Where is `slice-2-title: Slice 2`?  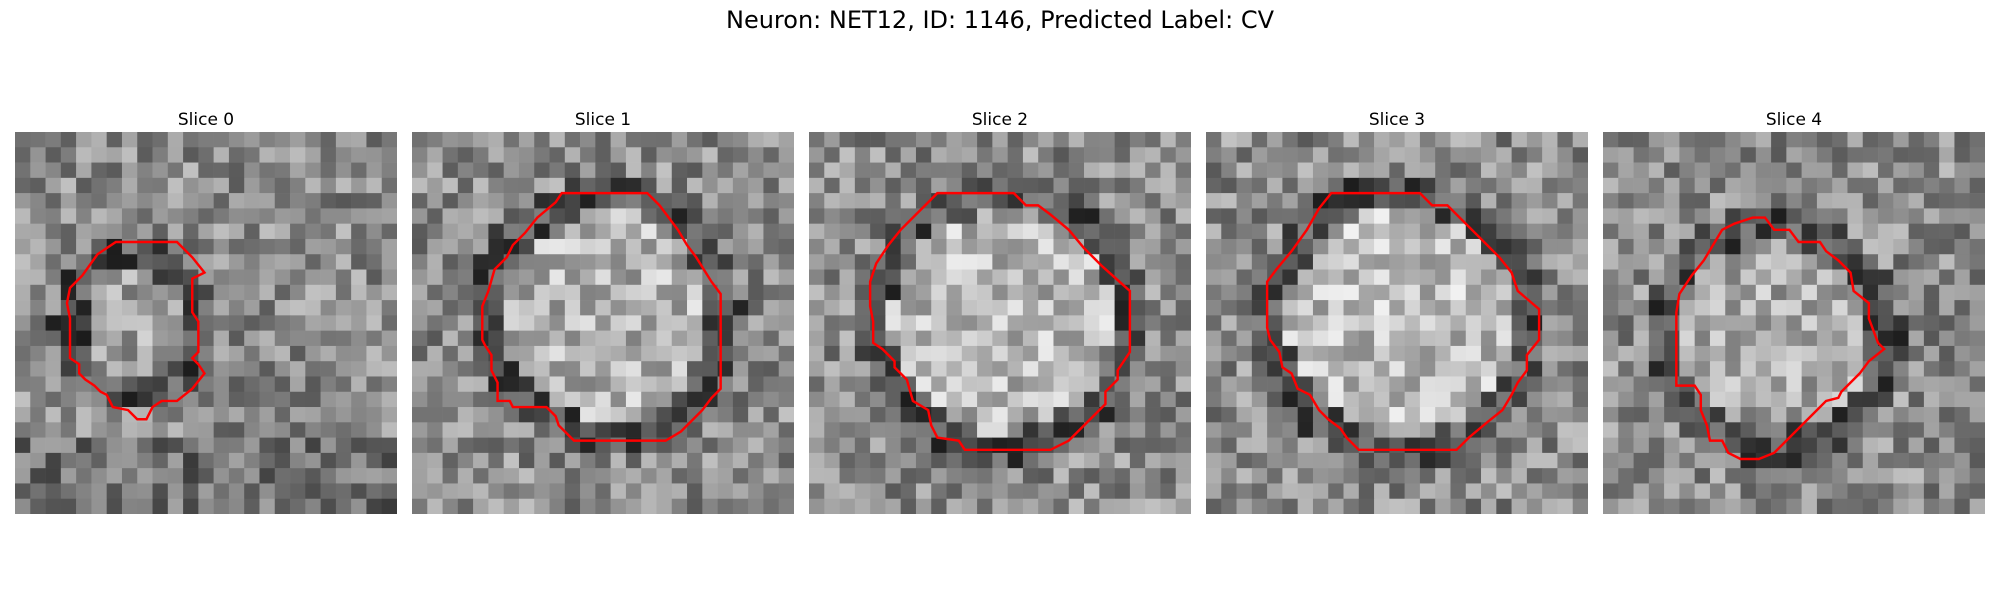 slice-2-title: Slice 2 is located at coordinates (1000, 120).